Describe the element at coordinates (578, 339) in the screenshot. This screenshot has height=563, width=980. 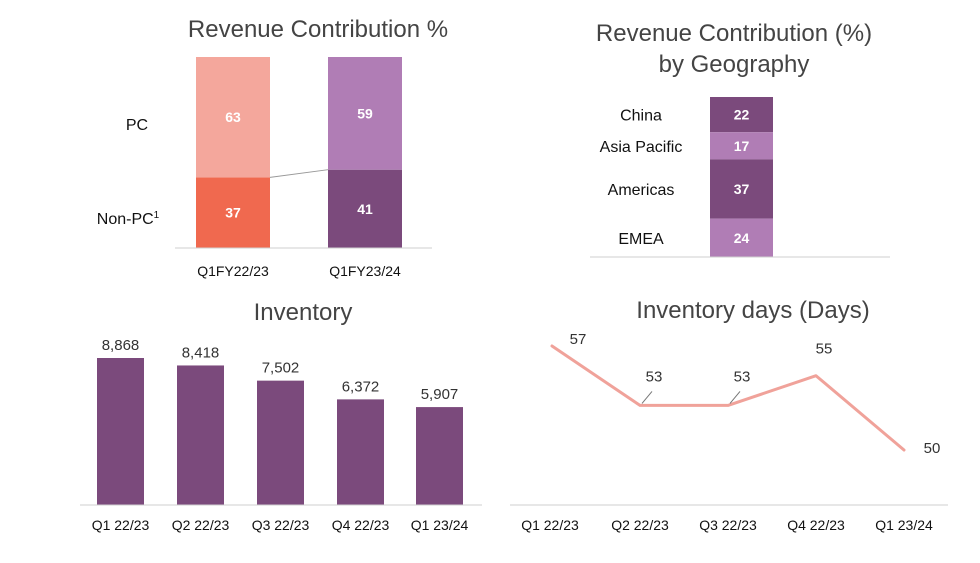
I see `inventory-days-value-label-1: 57` at that location.